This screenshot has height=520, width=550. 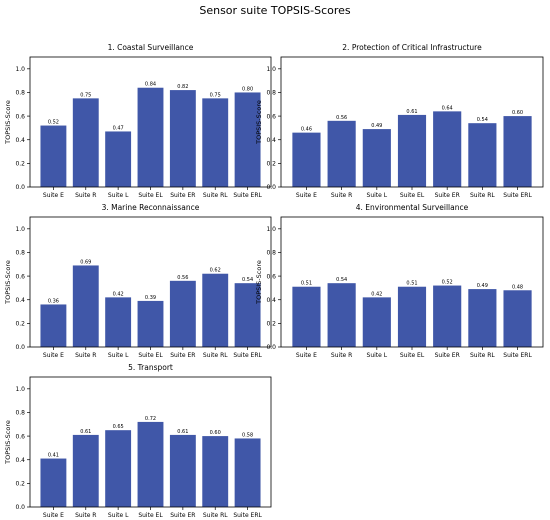 What do you see at coordinates (182, 87) in the screenshot?
I see `bar-value-label: 0.82` at bounding box center [182, 87].